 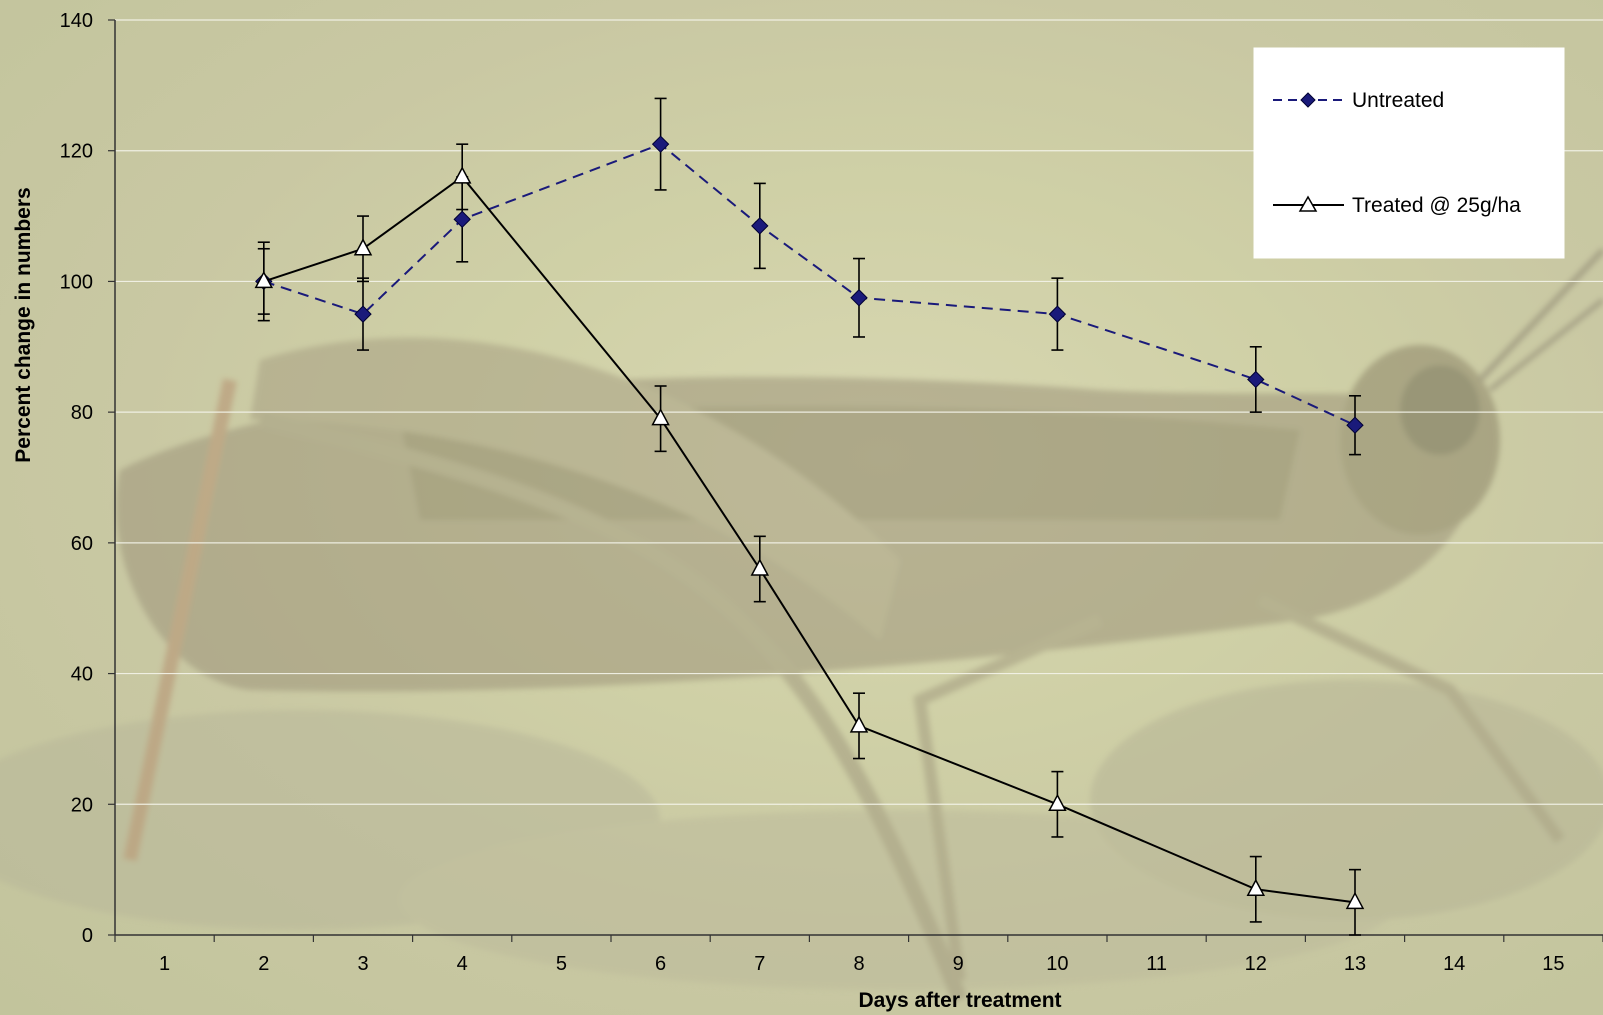 What do you see at coordinates (1553, 964) in the screenshot?
I see `x-tick-label: 15` at bounding box center [1553, 964].